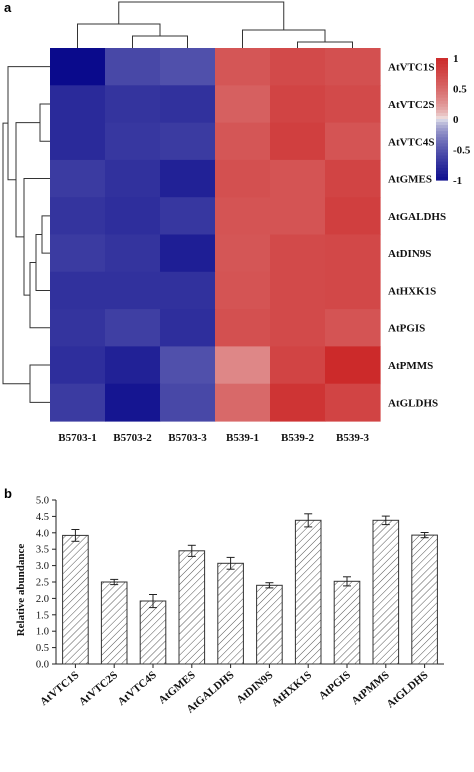  What do you see at coordinates (8, 7) in the screenshot?
I see `panel-label-a: a` at bounding box center [8, 7].